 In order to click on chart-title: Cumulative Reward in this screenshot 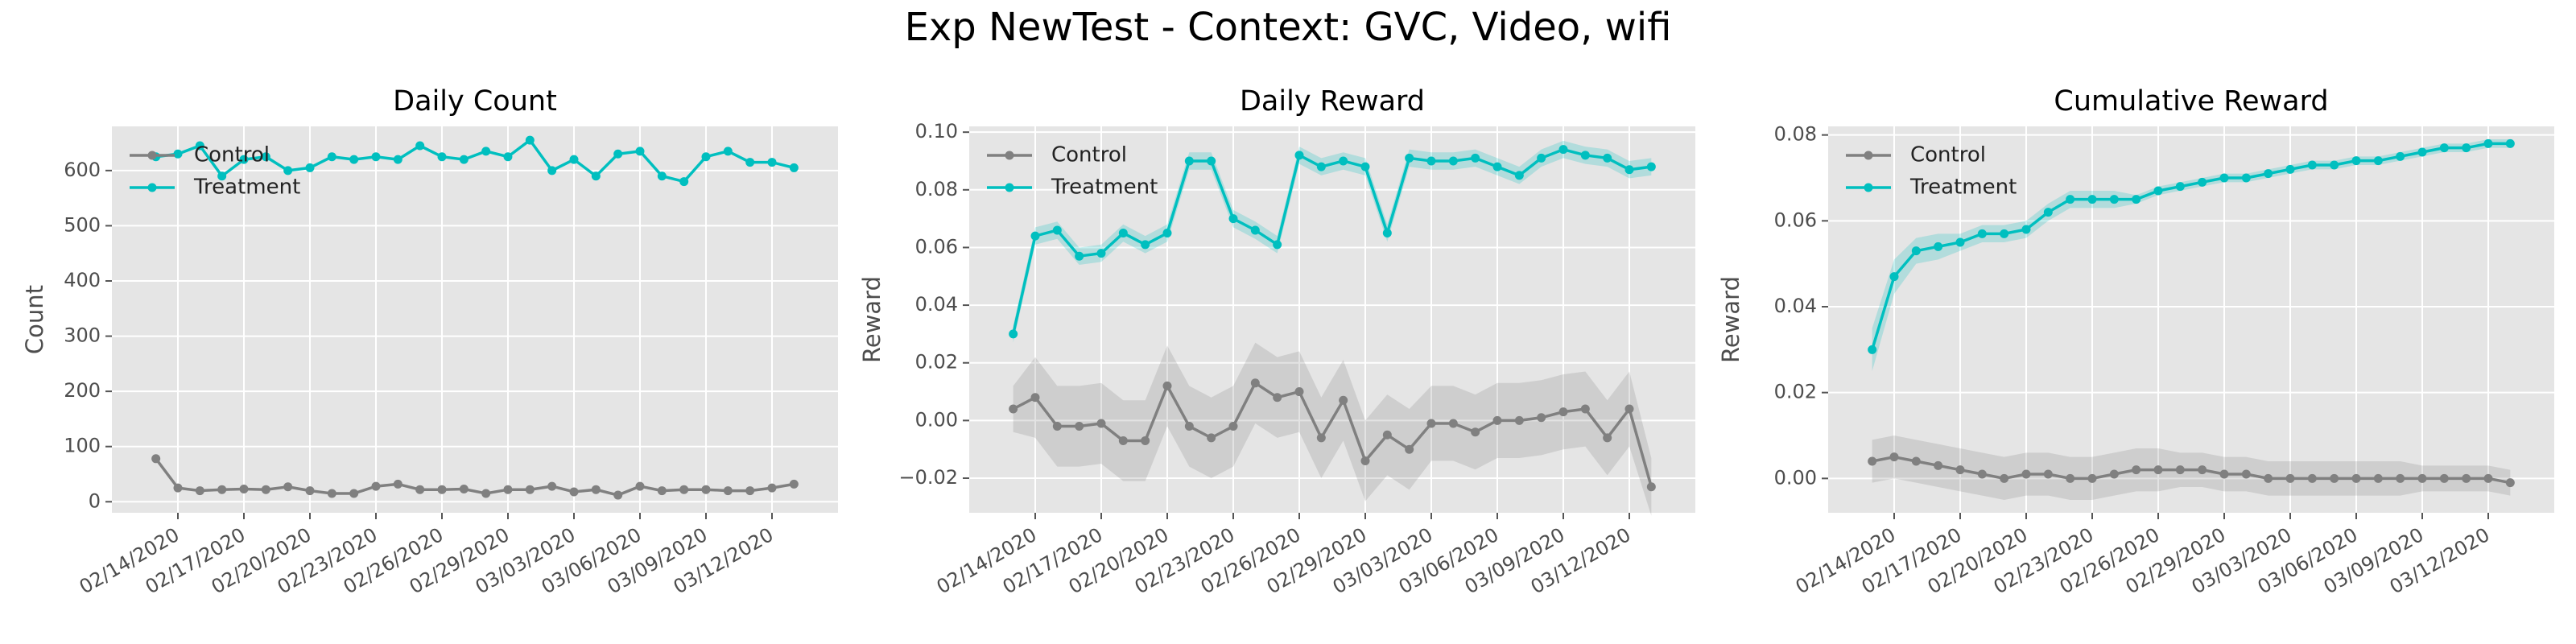, I will do `click(2191, 101)`.